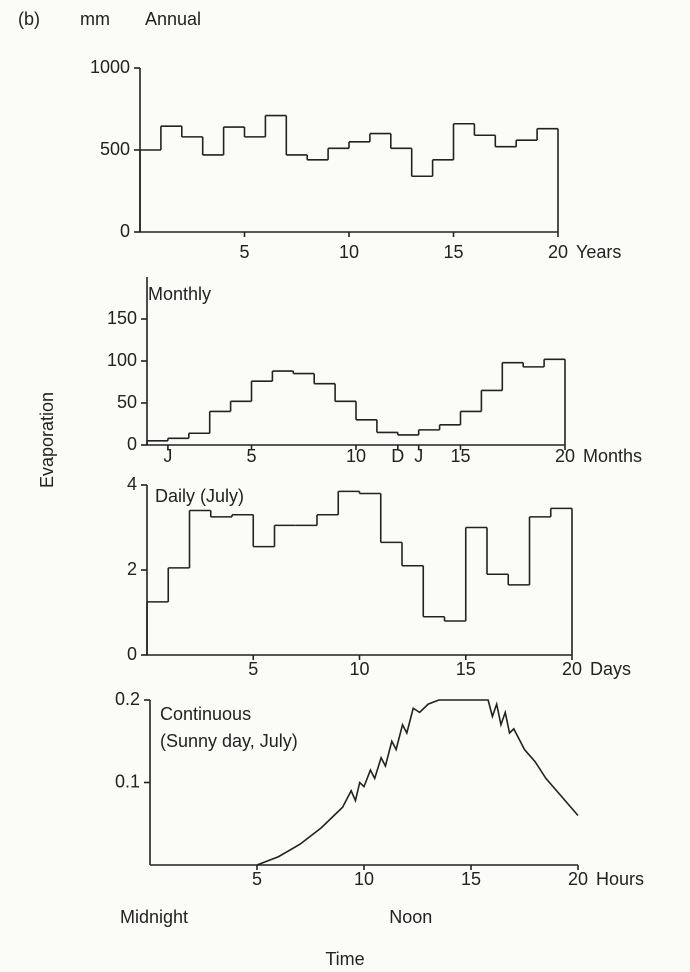 Image resolution: width=690 pixels, height=972 pixels. I want to click on y-tick-label: 50, so click(127, 402).